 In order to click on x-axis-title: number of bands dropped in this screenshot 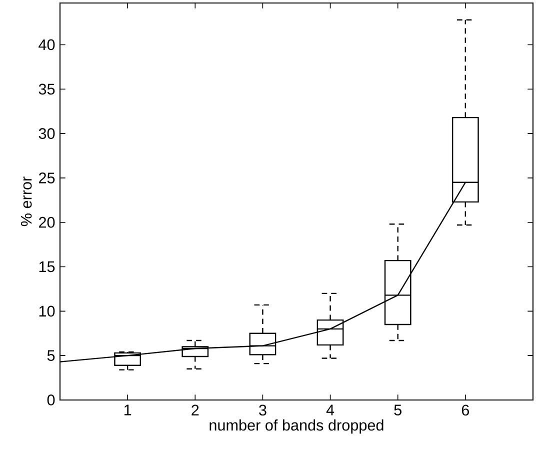, I will do `click(297, 426)`.